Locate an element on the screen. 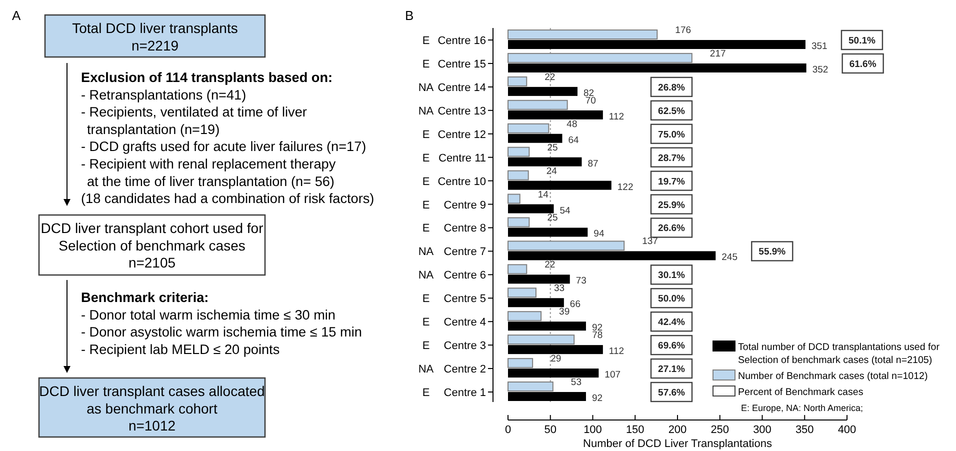 The image size is (956, 451). annotation: 26.6% is located at coordinates (672, 228).